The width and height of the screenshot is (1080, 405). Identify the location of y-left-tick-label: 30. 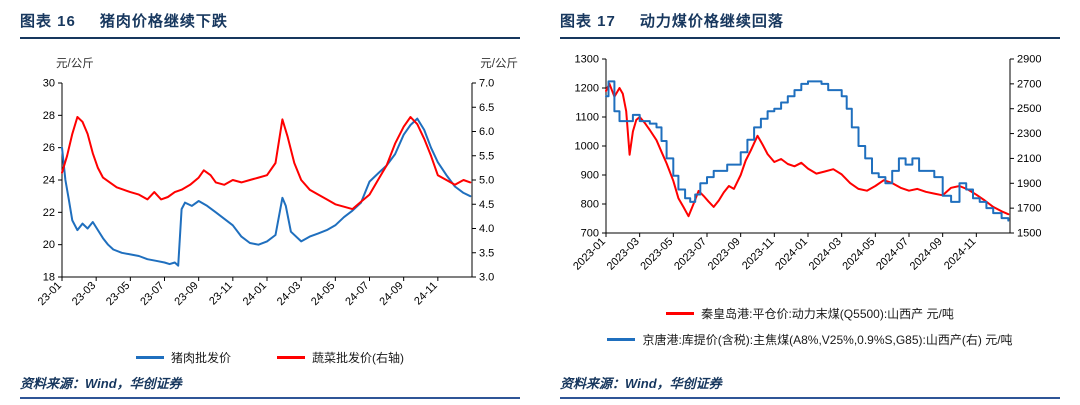
(49, 84).